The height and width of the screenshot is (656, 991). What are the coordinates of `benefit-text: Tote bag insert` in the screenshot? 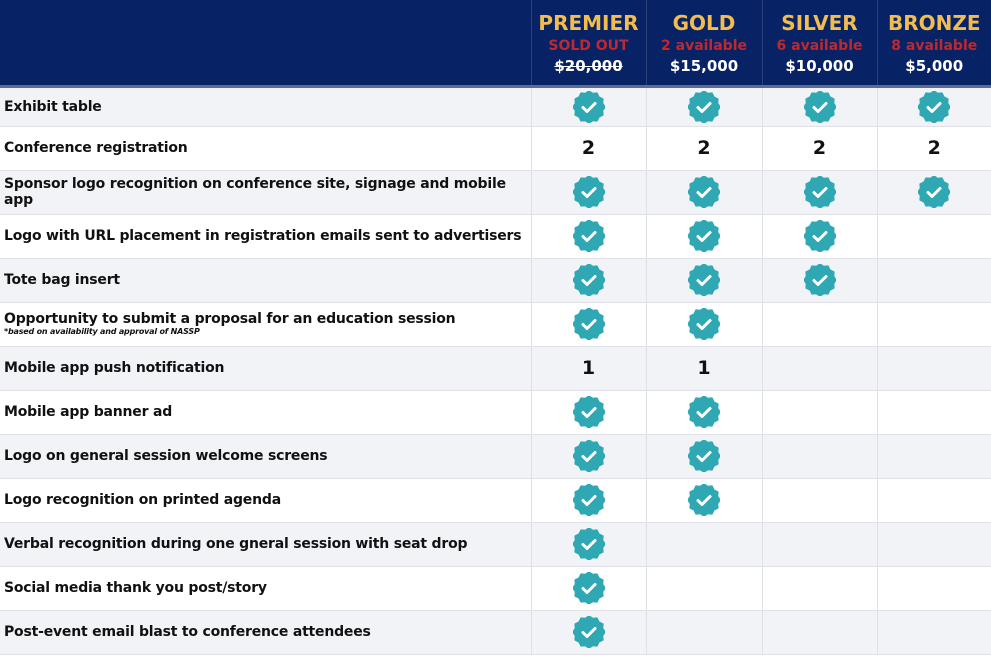 It's located at (62, 280).